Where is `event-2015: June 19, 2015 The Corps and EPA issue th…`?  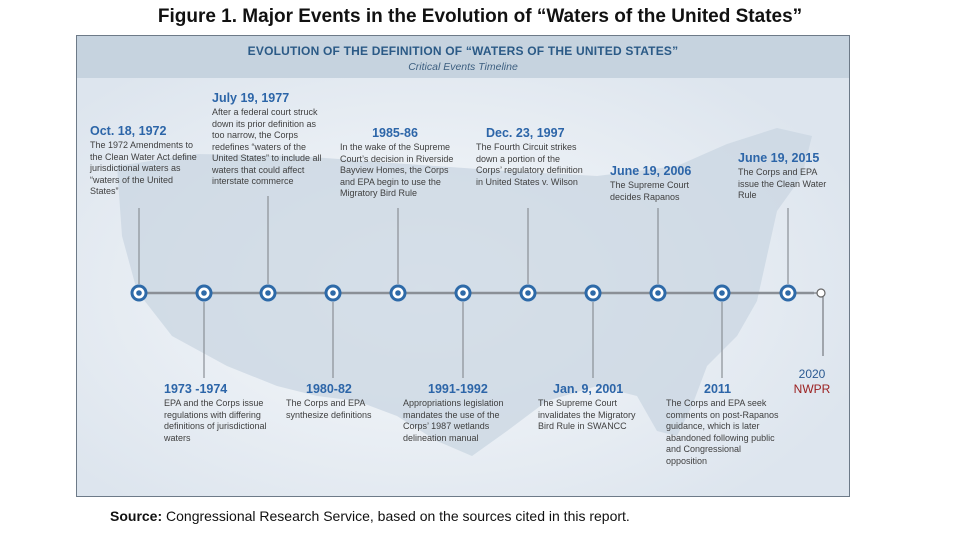
event-2015: June 19, 2015 The Corps and EPA issue th… is located at coordinates (788, 176).